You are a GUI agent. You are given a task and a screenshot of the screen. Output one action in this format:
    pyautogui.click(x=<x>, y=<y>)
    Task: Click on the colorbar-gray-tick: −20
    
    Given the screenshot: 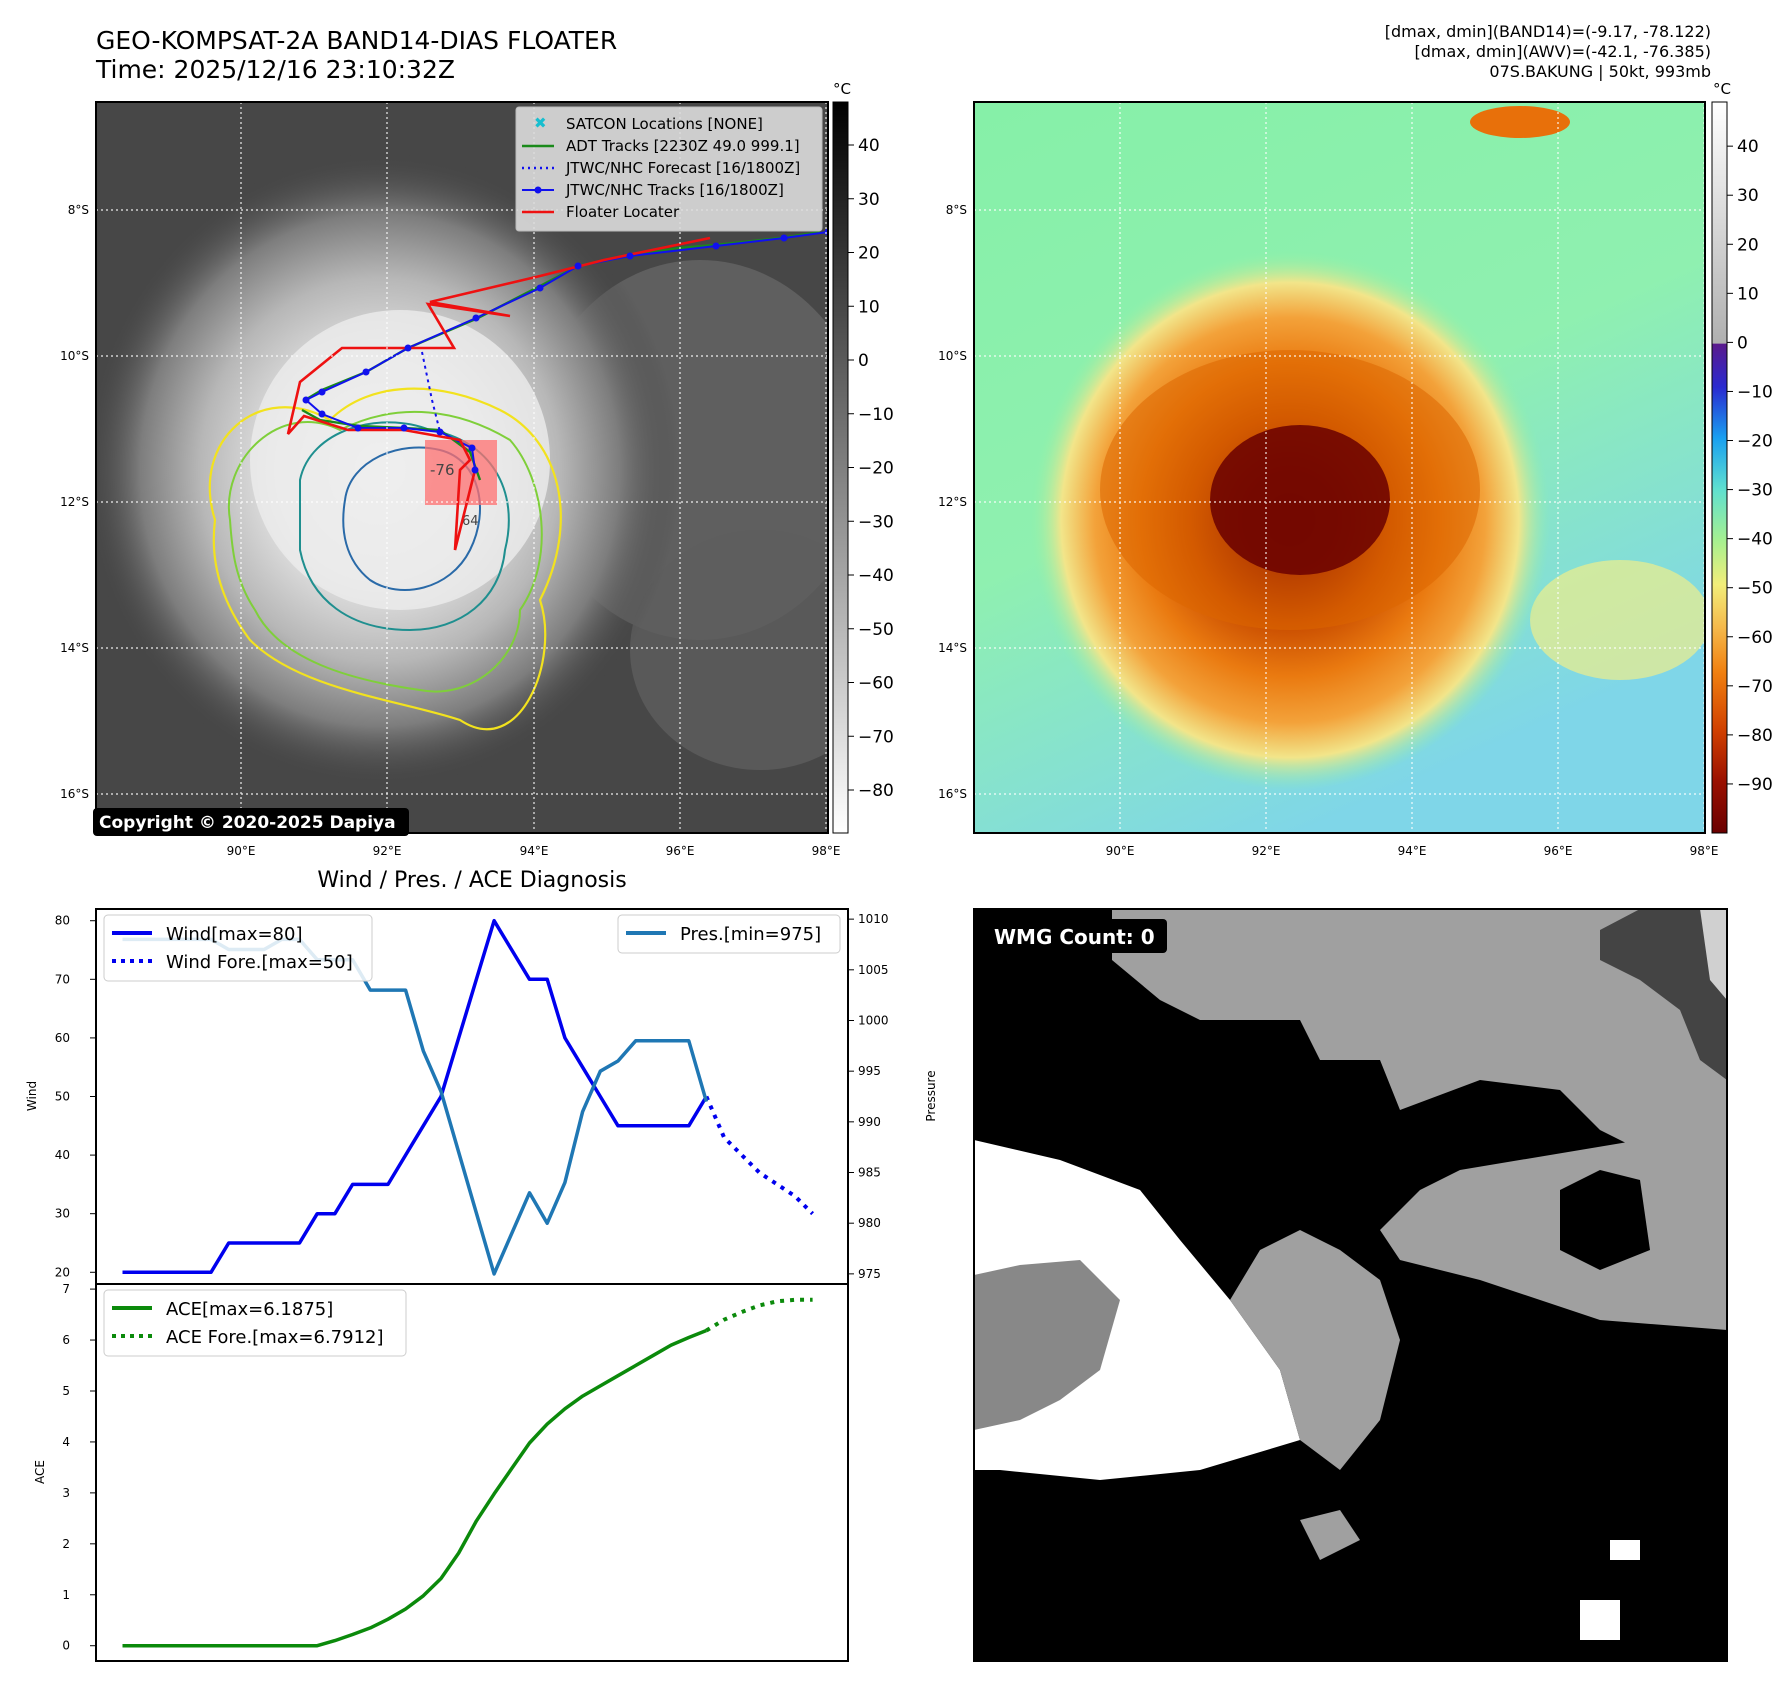 What is the action you would take?
    pyautogui.click(x=876, y=469)
    